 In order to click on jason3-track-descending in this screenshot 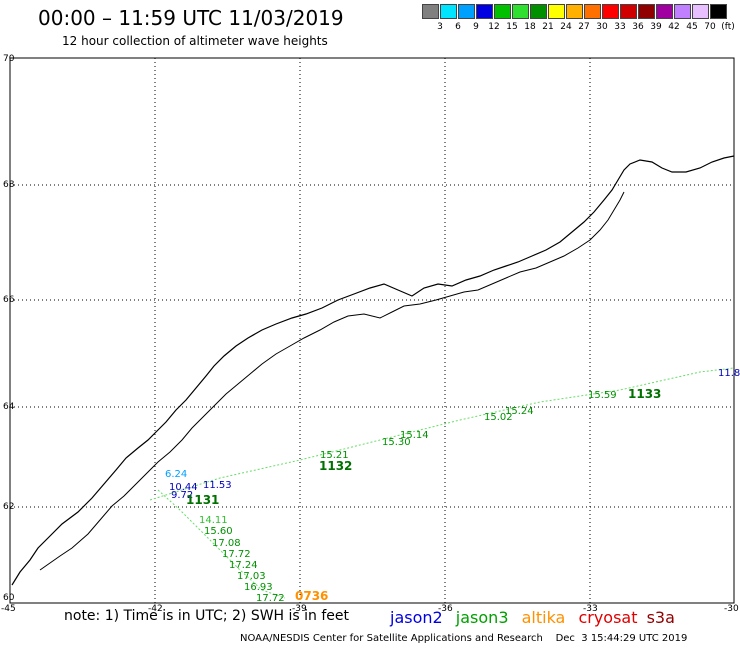, I will do `click(221, 544)`.